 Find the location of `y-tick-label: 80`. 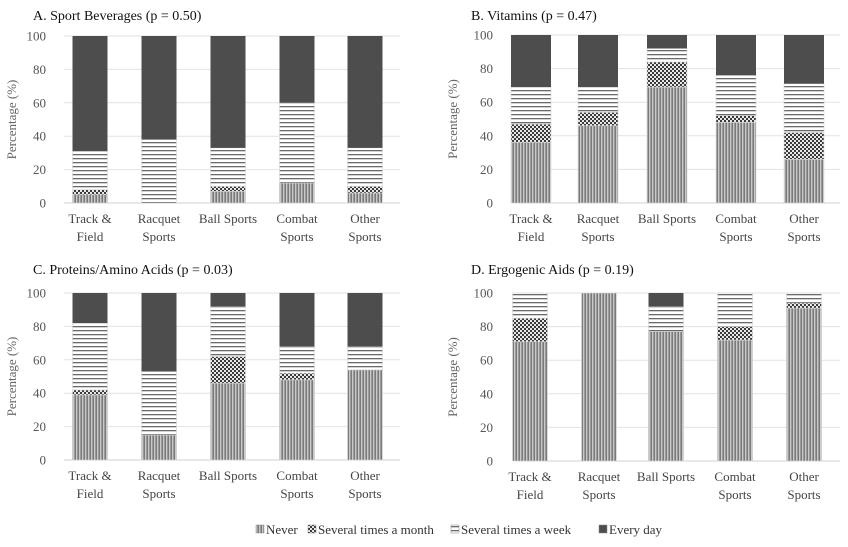

y-tick-label: 80 is located at coordinates (39, 326).